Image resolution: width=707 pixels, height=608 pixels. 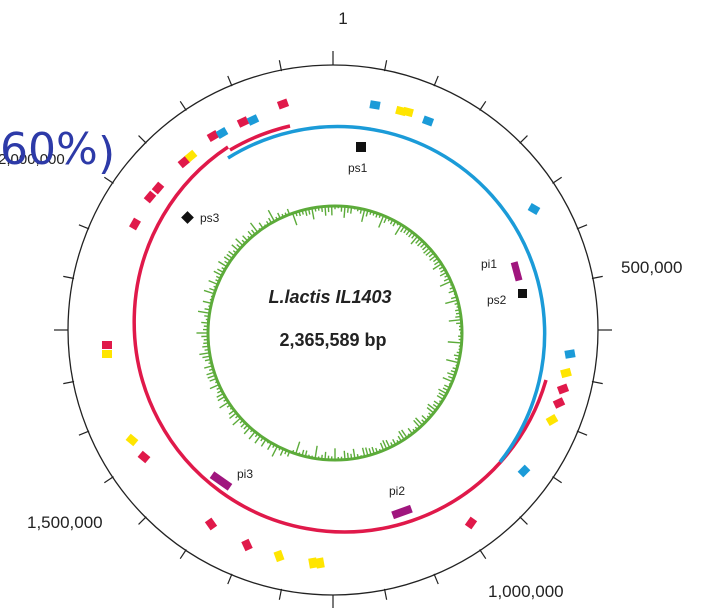 I want to click on position-label-2000000: 2,000,000, so click(x=32, y=159).